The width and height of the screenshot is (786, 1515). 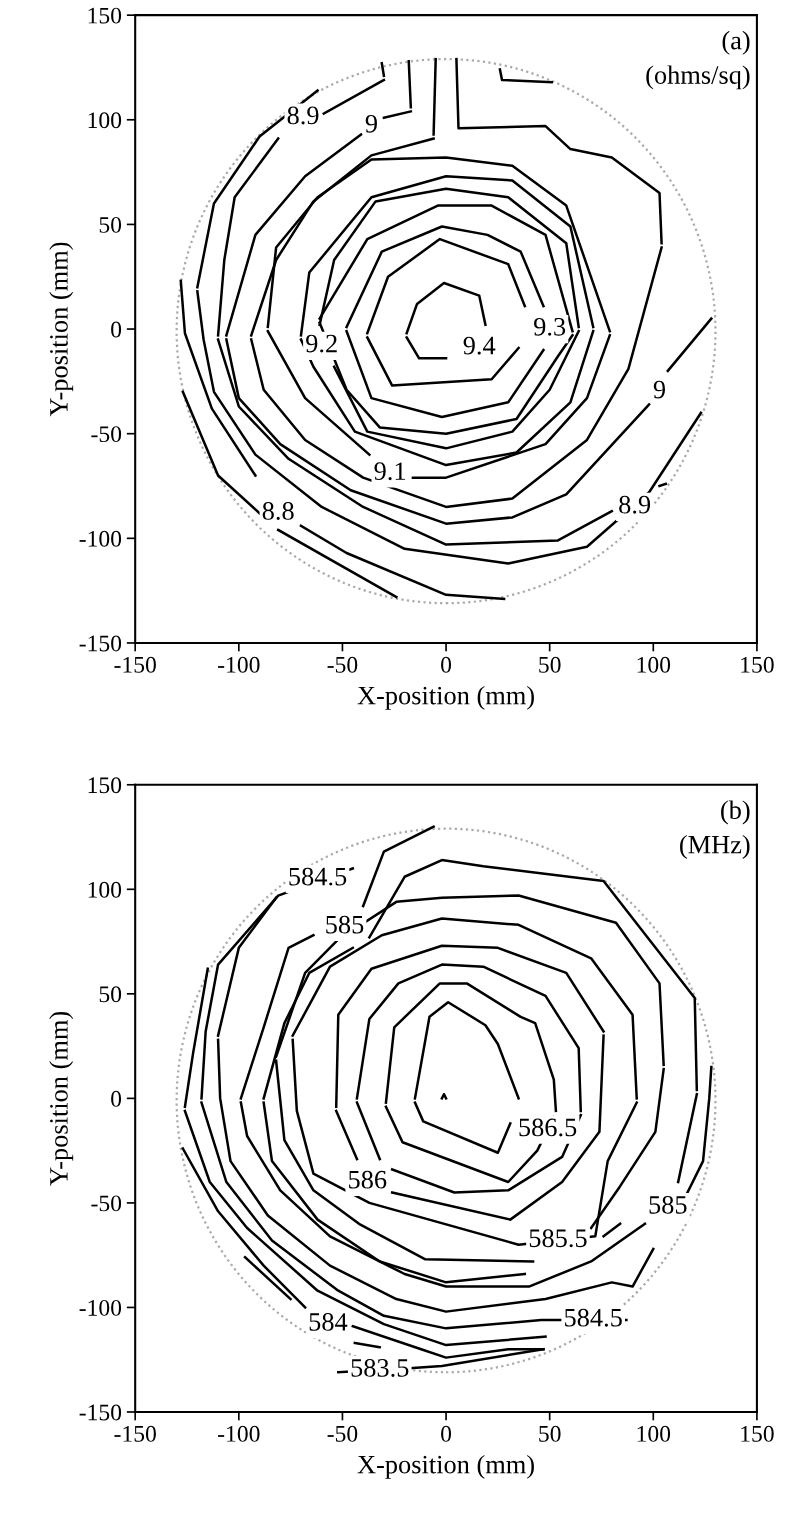 I want to click on annotation: (MHz), so click(x=715, y=846).